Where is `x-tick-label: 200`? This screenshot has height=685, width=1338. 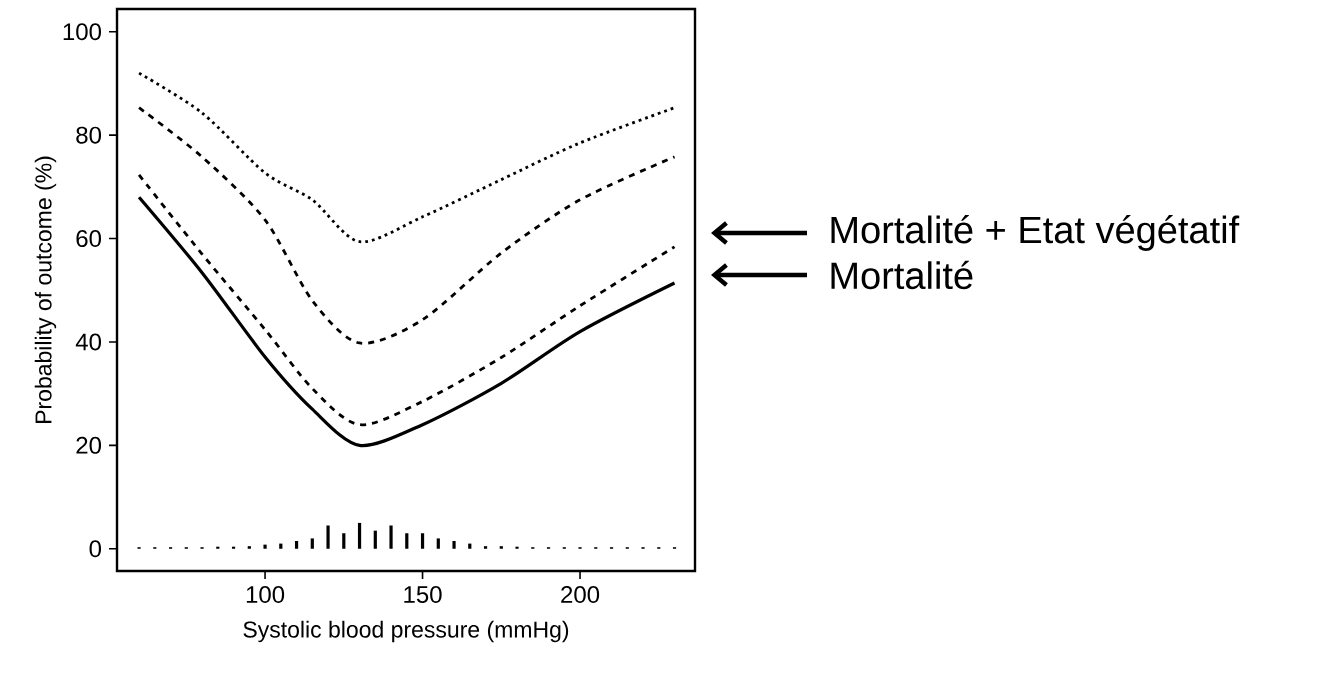
x-tick-label: 200 is located at coordinates (580, 595).